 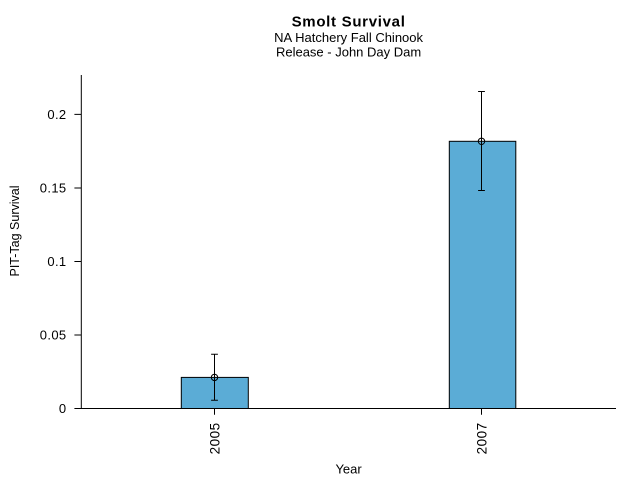 I want to click on svg-text: Release - John Day Dam, so click(x=348, y=51).